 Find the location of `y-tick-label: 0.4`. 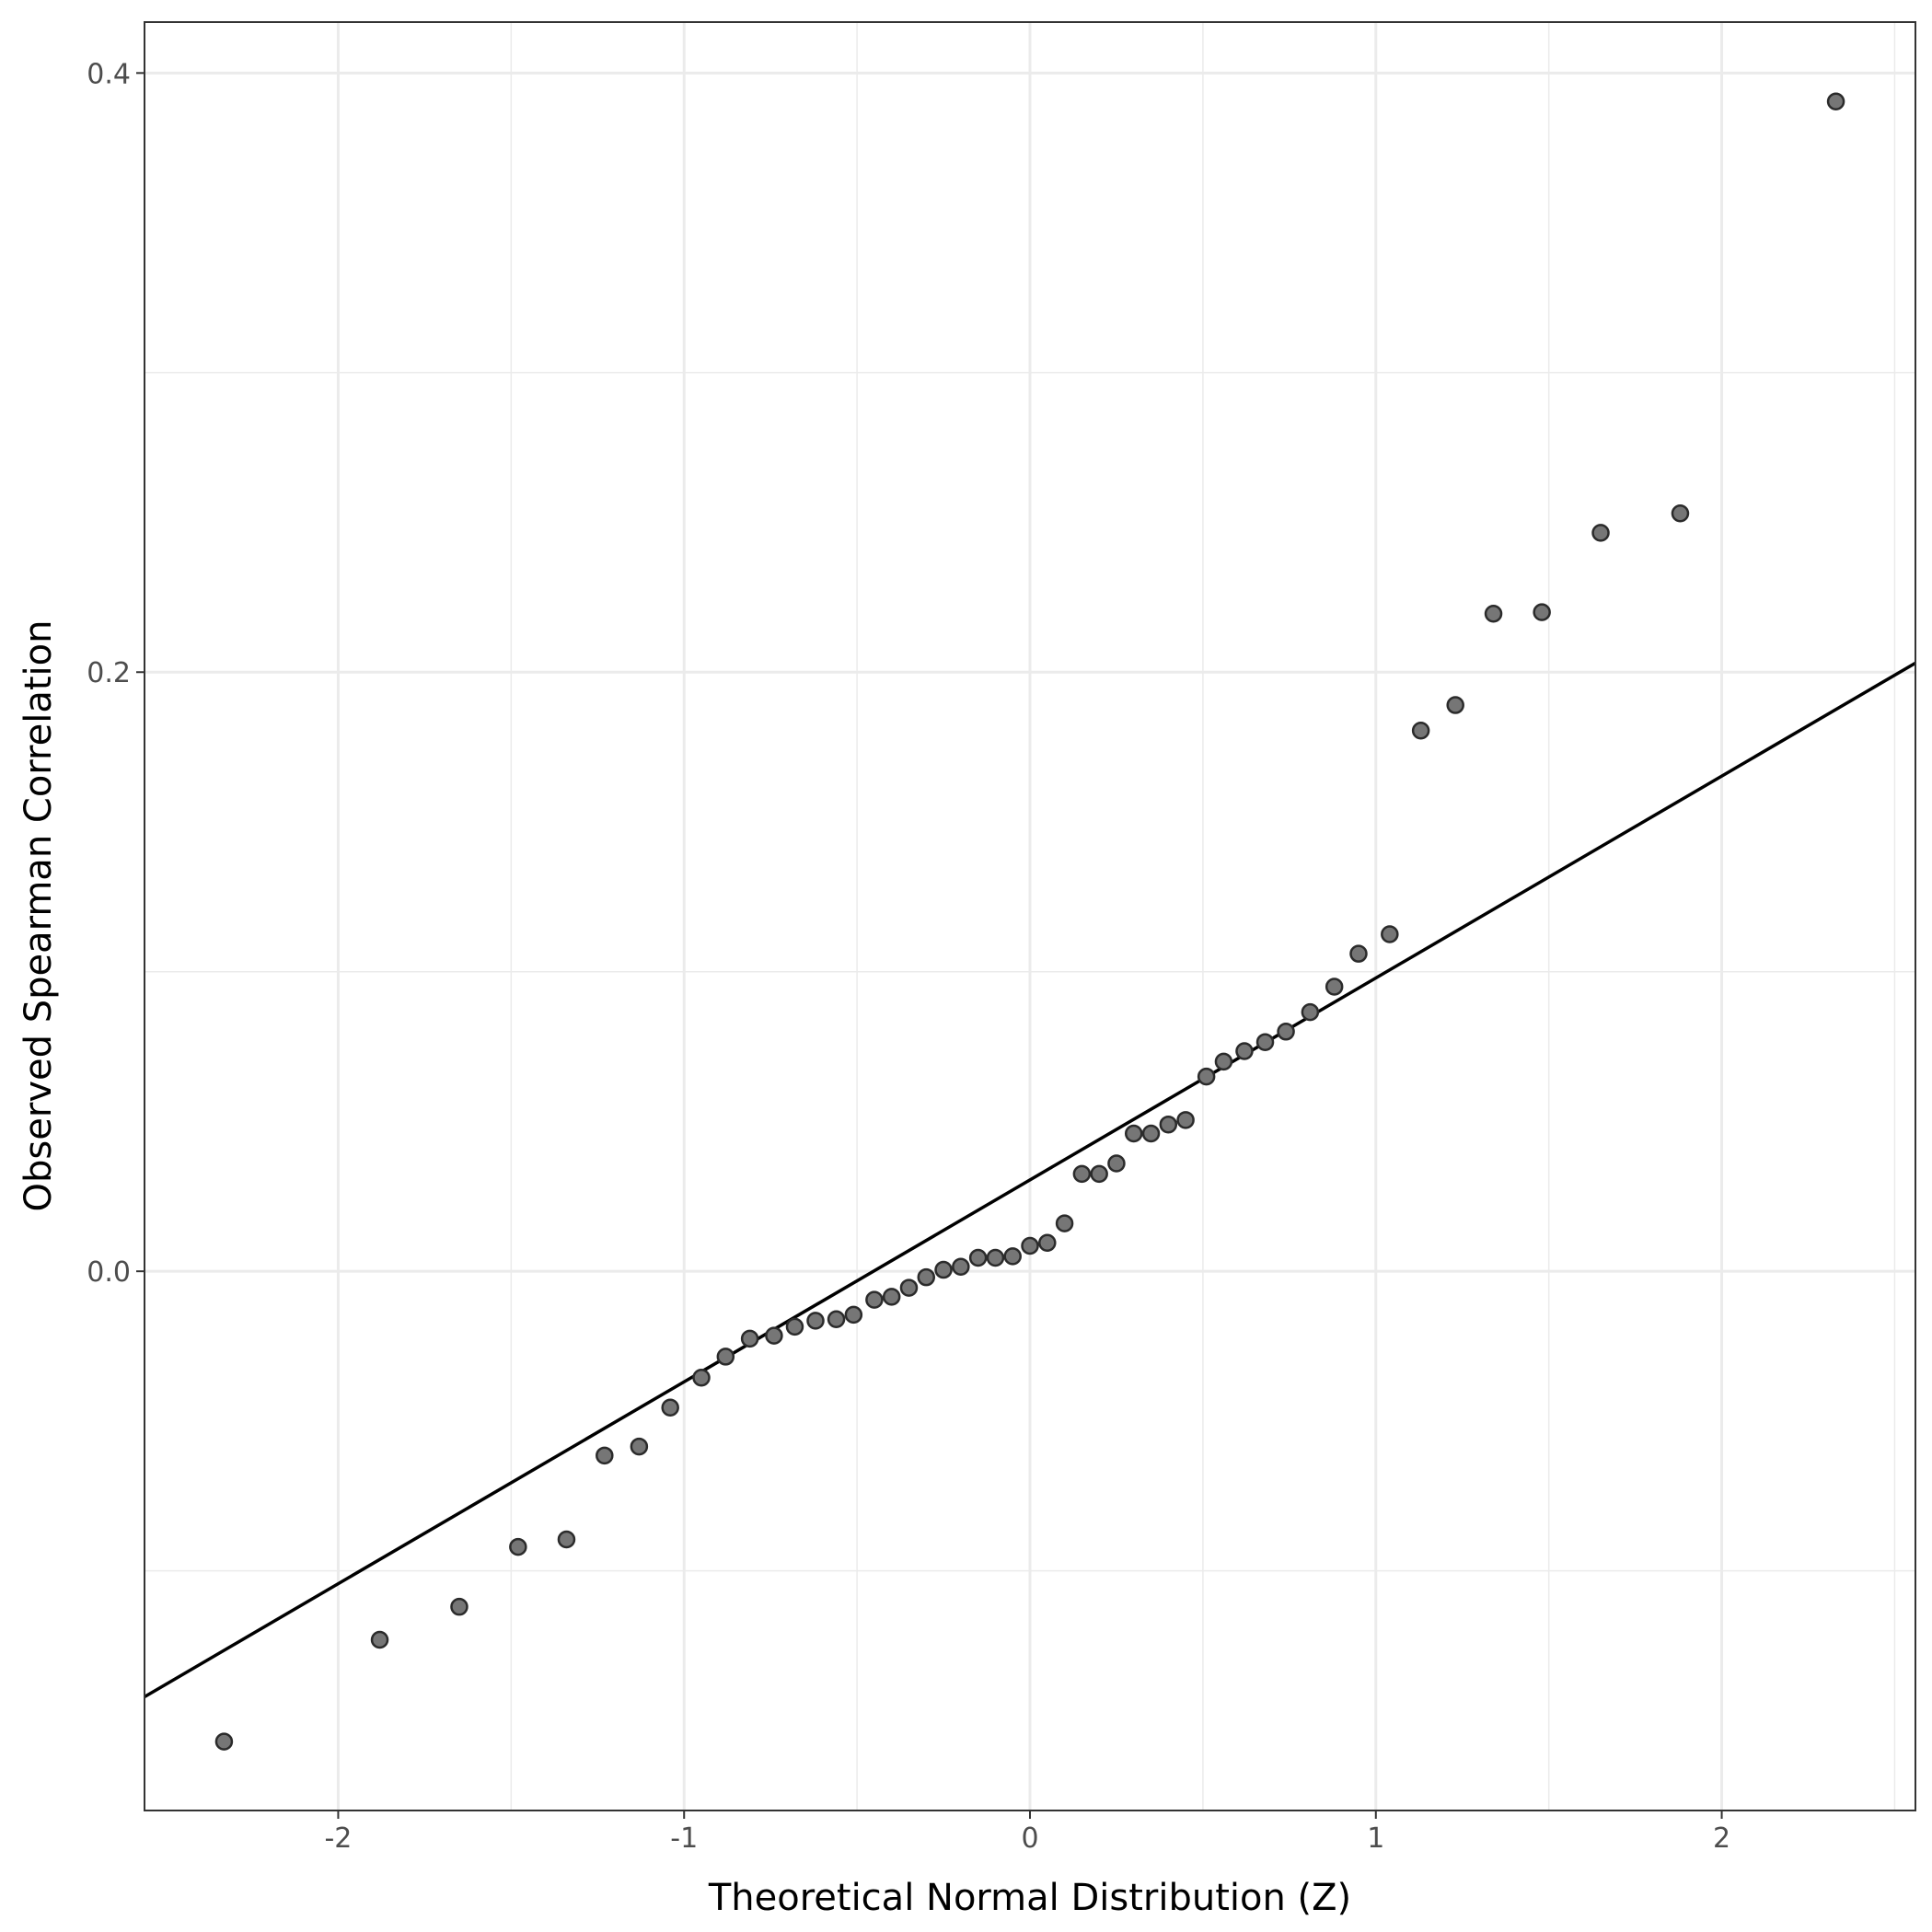

y-tick-label: 0.4 is located at coordinates (109, 74).